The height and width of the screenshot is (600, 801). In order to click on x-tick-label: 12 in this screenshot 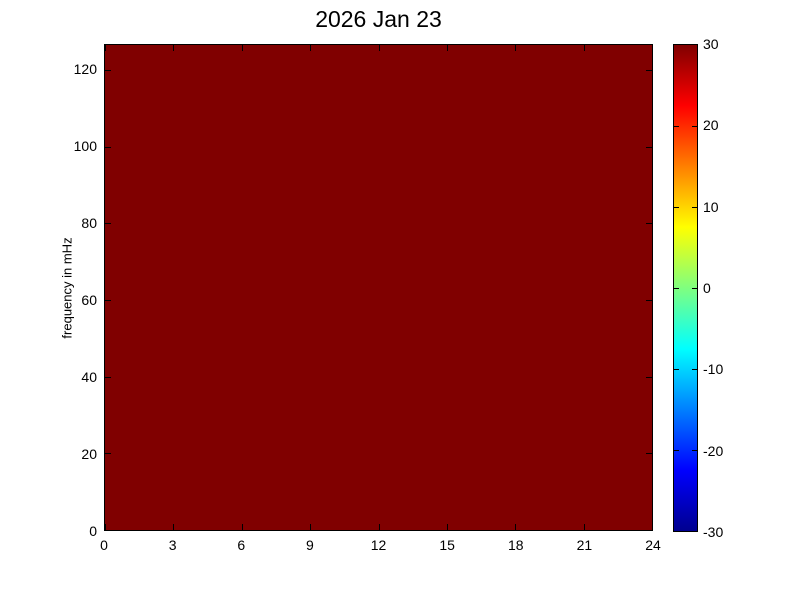, I will do `click(378, 545)`.